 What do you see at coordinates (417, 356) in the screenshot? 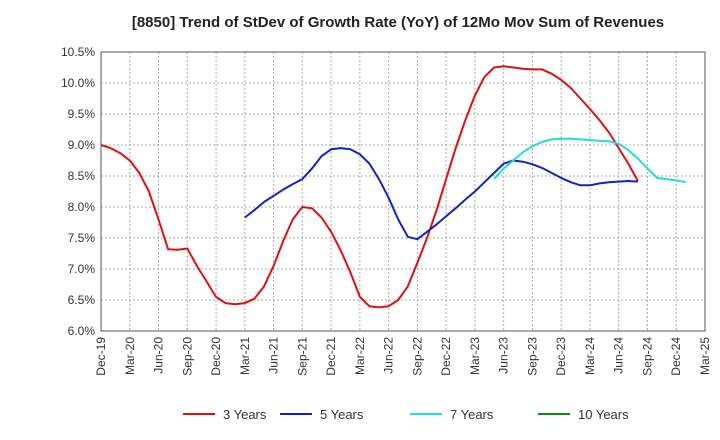
I see `x-tick-label: Sep-22` at bounding box center [417, 356].